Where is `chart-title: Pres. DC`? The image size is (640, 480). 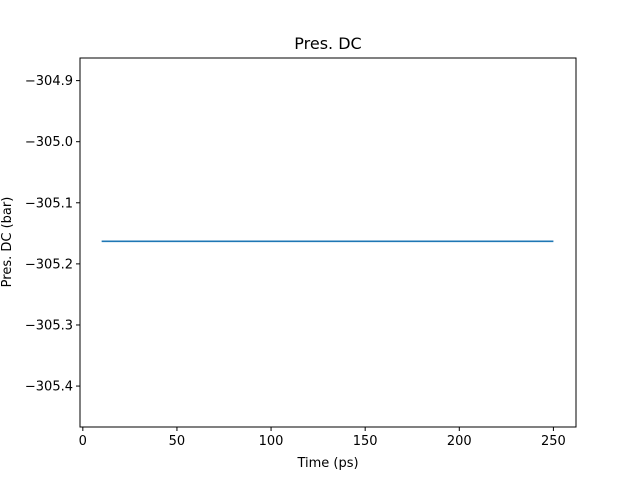 chart-title: Pres. DC is located at coordinates (327, 43).